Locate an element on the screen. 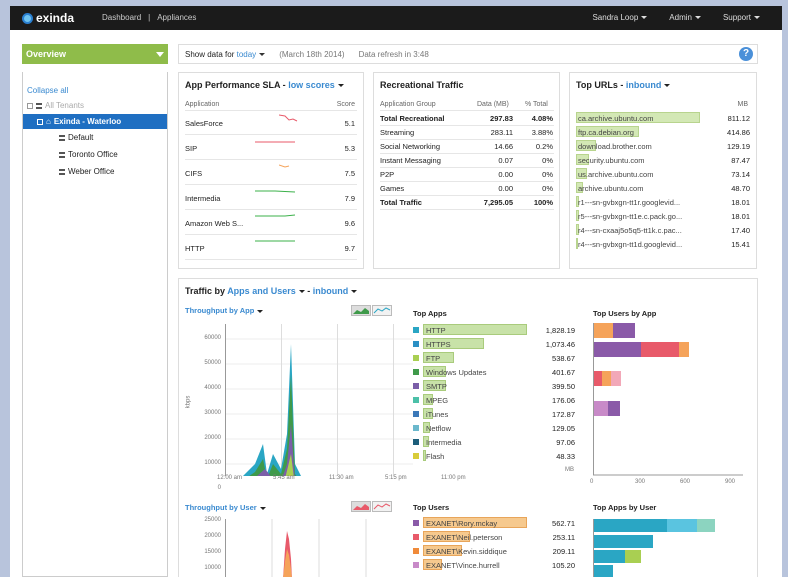 The image size is (788, 577). user-name: EXANET\Rory.mckay is located at coordinates (462, 523).